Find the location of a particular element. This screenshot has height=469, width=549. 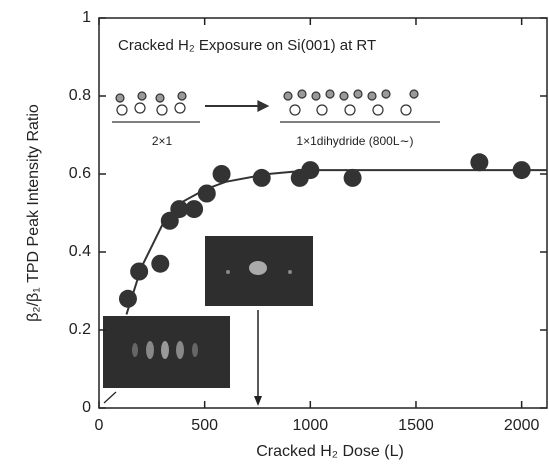

x-tick-label: 1500 is located at coordinates (416, 425).